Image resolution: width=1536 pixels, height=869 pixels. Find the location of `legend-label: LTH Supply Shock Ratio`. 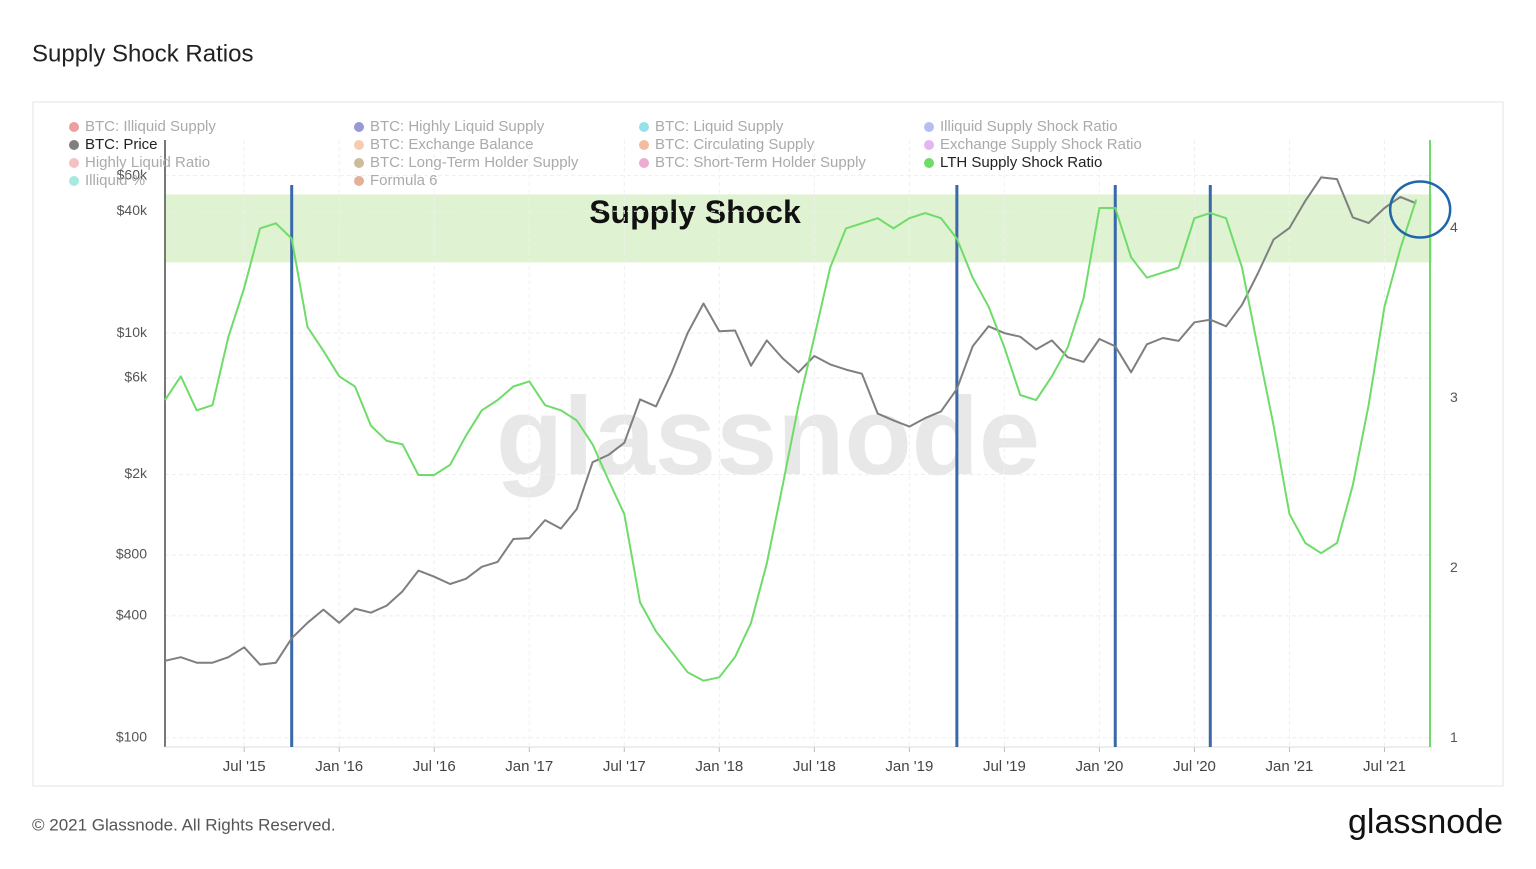

legend-label: LTH Supply Shock Ratio is located at coordinates (1021, 162).